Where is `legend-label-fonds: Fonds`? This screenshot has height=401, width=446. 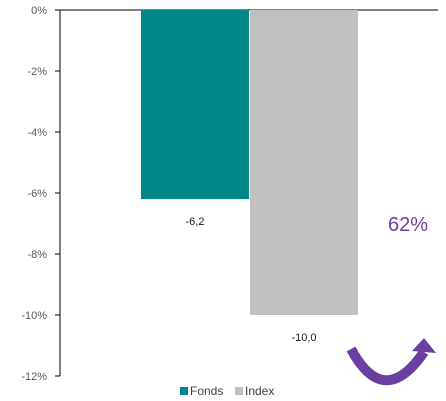
legend-label-fonds: Fonds is located at coordinates (206, 391).